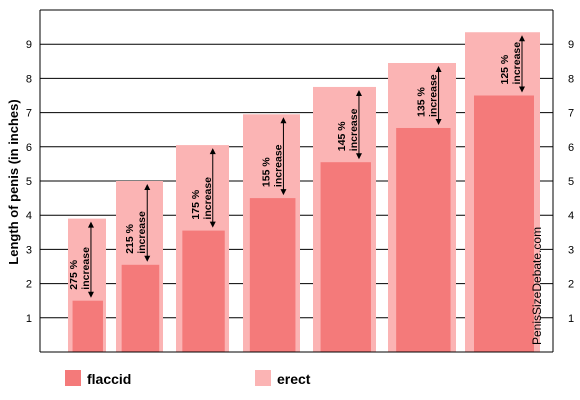 The height and width of the screenshot is (400, 580). Describe the element at coordinates (29, 45) in the screenshot. I see `y-tick-label-left: 9` at that location.